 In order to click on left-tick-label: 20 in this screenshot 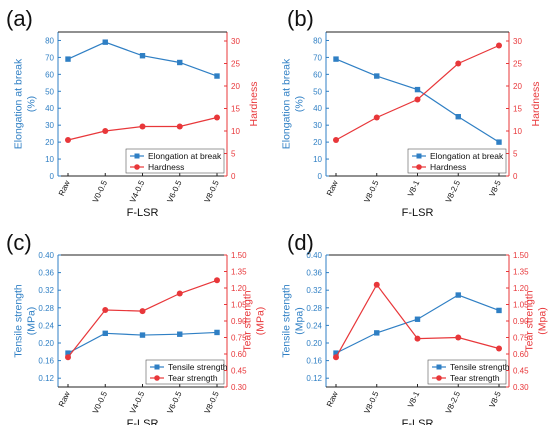, I will do `click(317, 142)`.